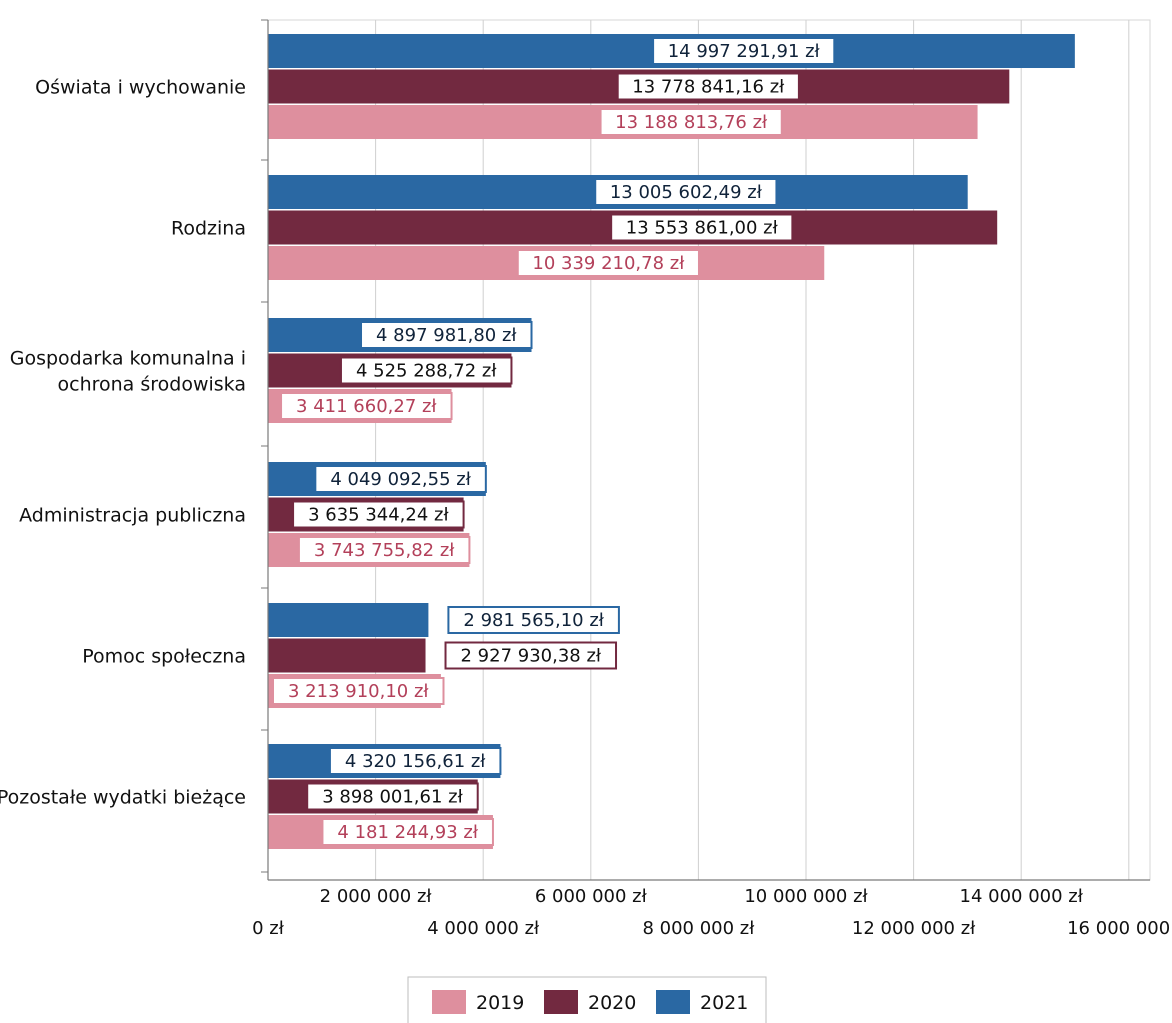  Describe the element at coordinates (591, 896) in the screenshot. I see `x-tick-label: 6 000 000 zł` at that location.